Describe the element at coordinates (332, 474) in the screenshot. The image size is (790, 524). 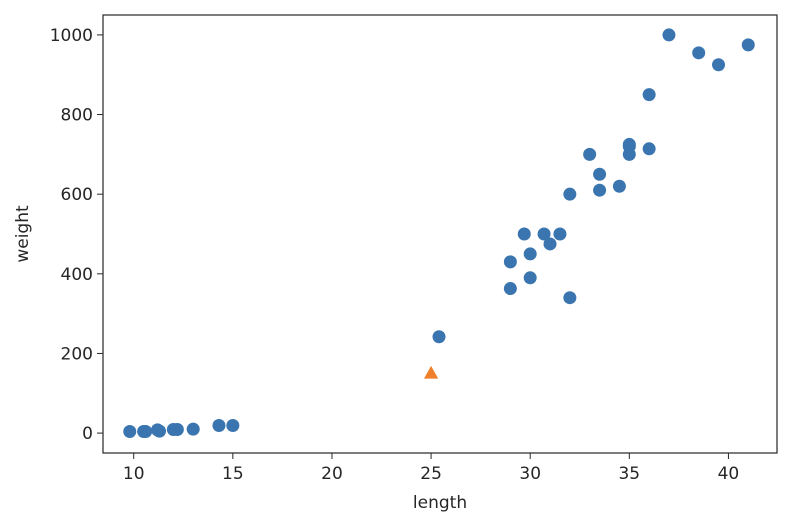
I see `x-tick-label: 20` at that location.